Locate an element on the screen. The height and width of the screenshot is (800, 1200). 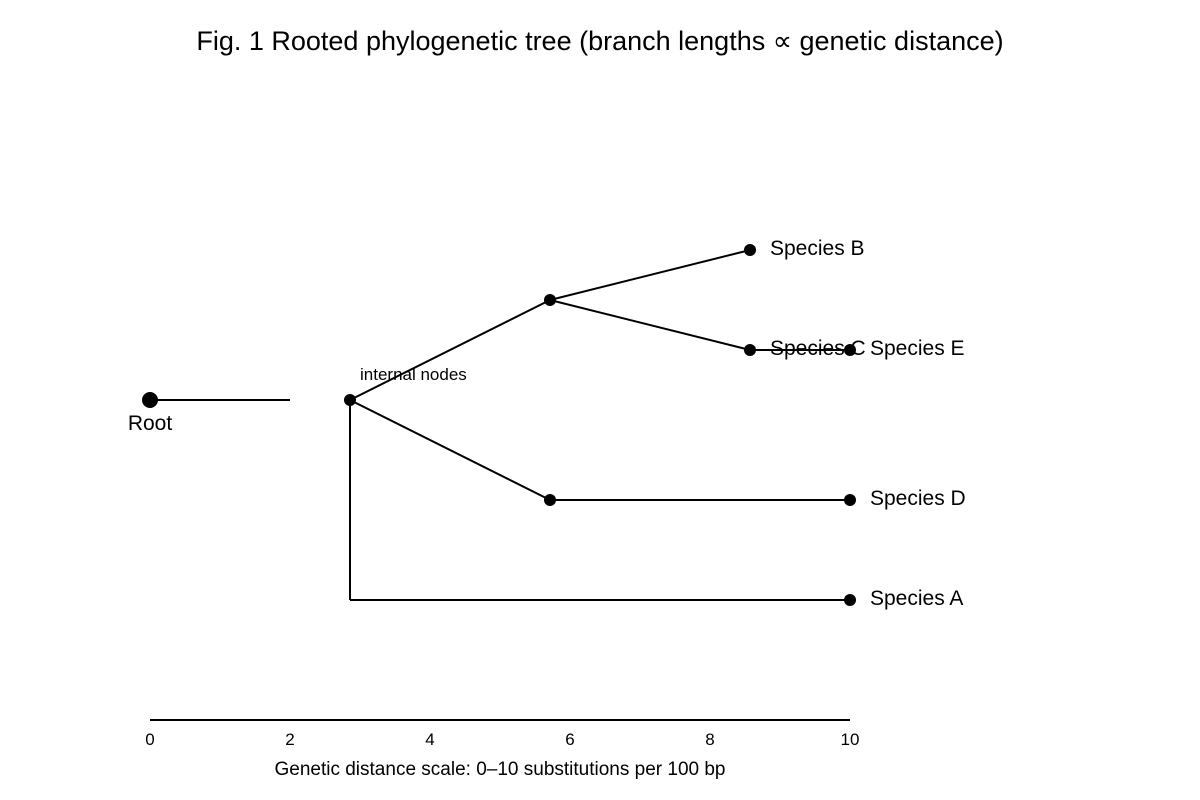
branch-to-upper-clade is located at coordinates (450, 350).